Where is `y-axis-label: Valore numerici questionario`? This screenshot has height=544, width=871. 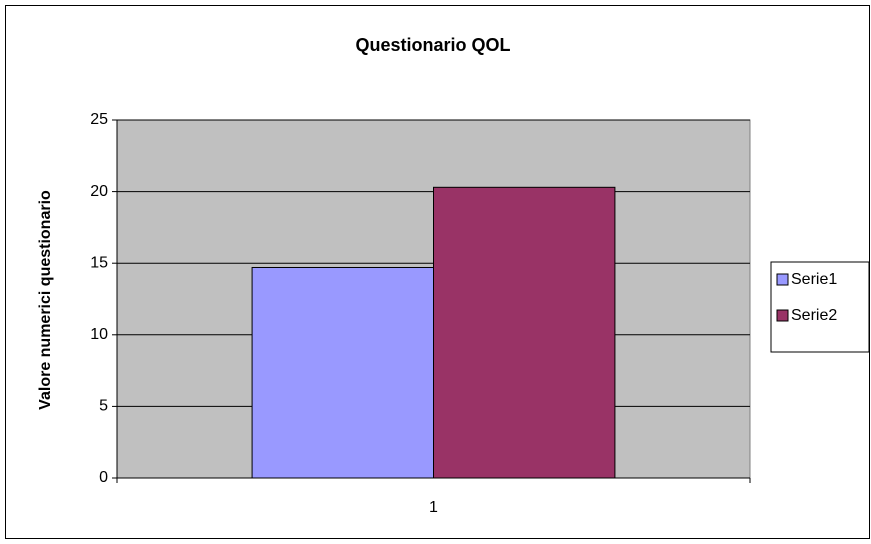 y-axis-label: Valore numerici questionario is located at coordinates (45, 300).